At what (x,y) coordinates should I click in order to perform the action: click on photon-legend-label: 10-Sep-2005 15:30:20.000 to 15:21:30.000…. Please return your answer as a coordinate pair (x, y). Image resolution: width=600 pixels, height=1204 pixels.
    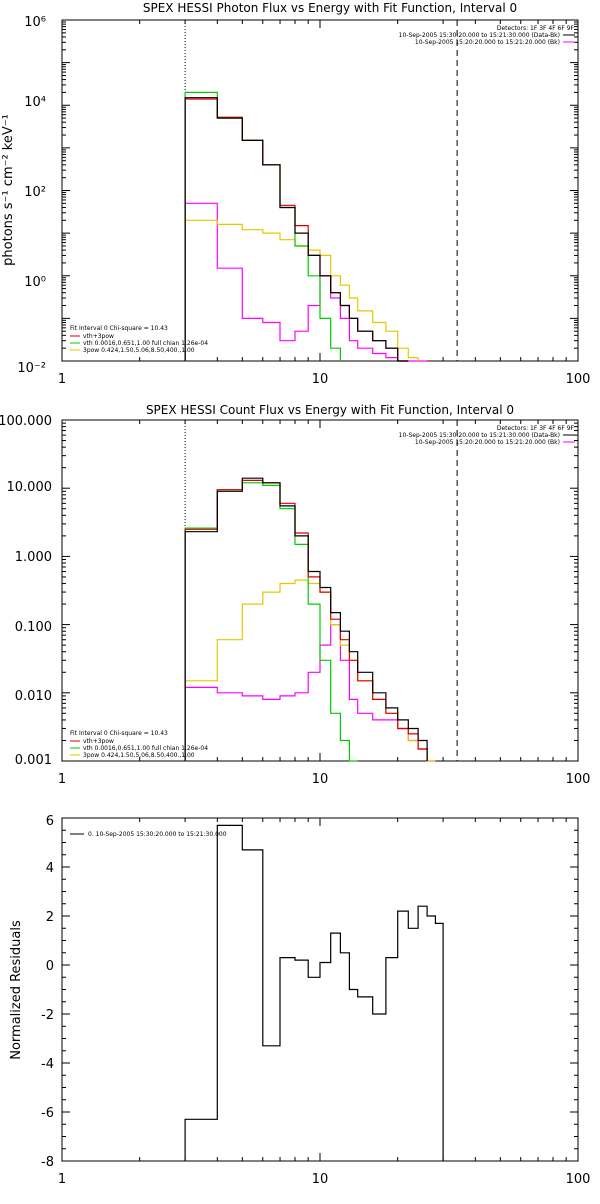
    Looking at the image, I should click on (479, 35).